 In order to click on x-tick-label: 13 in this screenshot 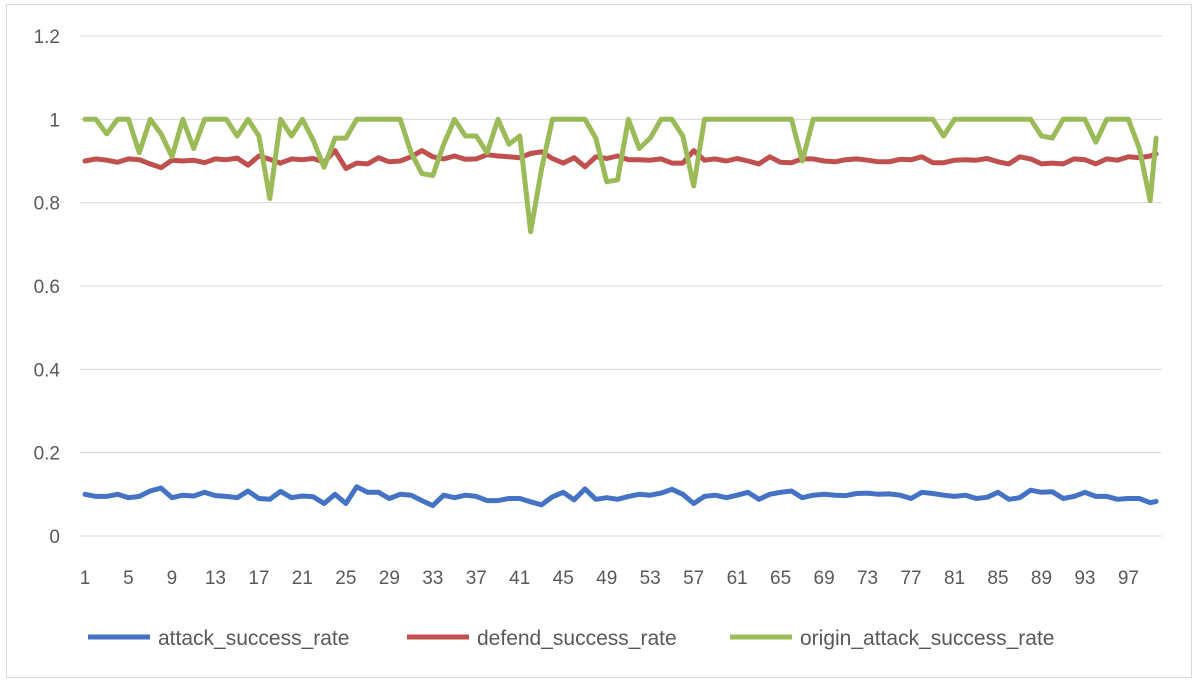, I will do `click(215, 578)`.